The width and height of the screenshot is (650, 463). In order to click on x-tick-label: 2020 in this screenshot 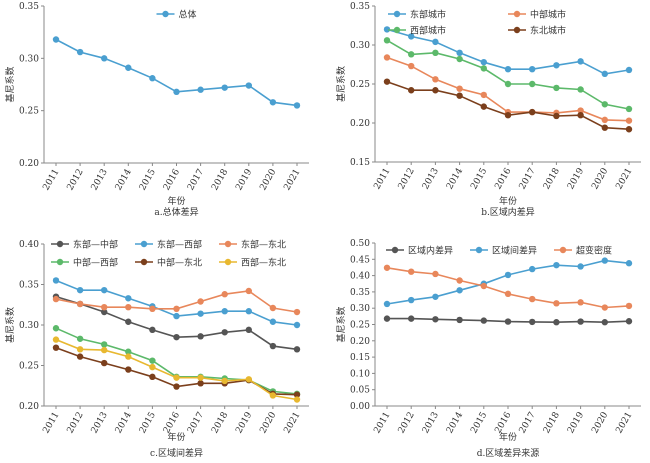, I will do `click(268, 179)`.